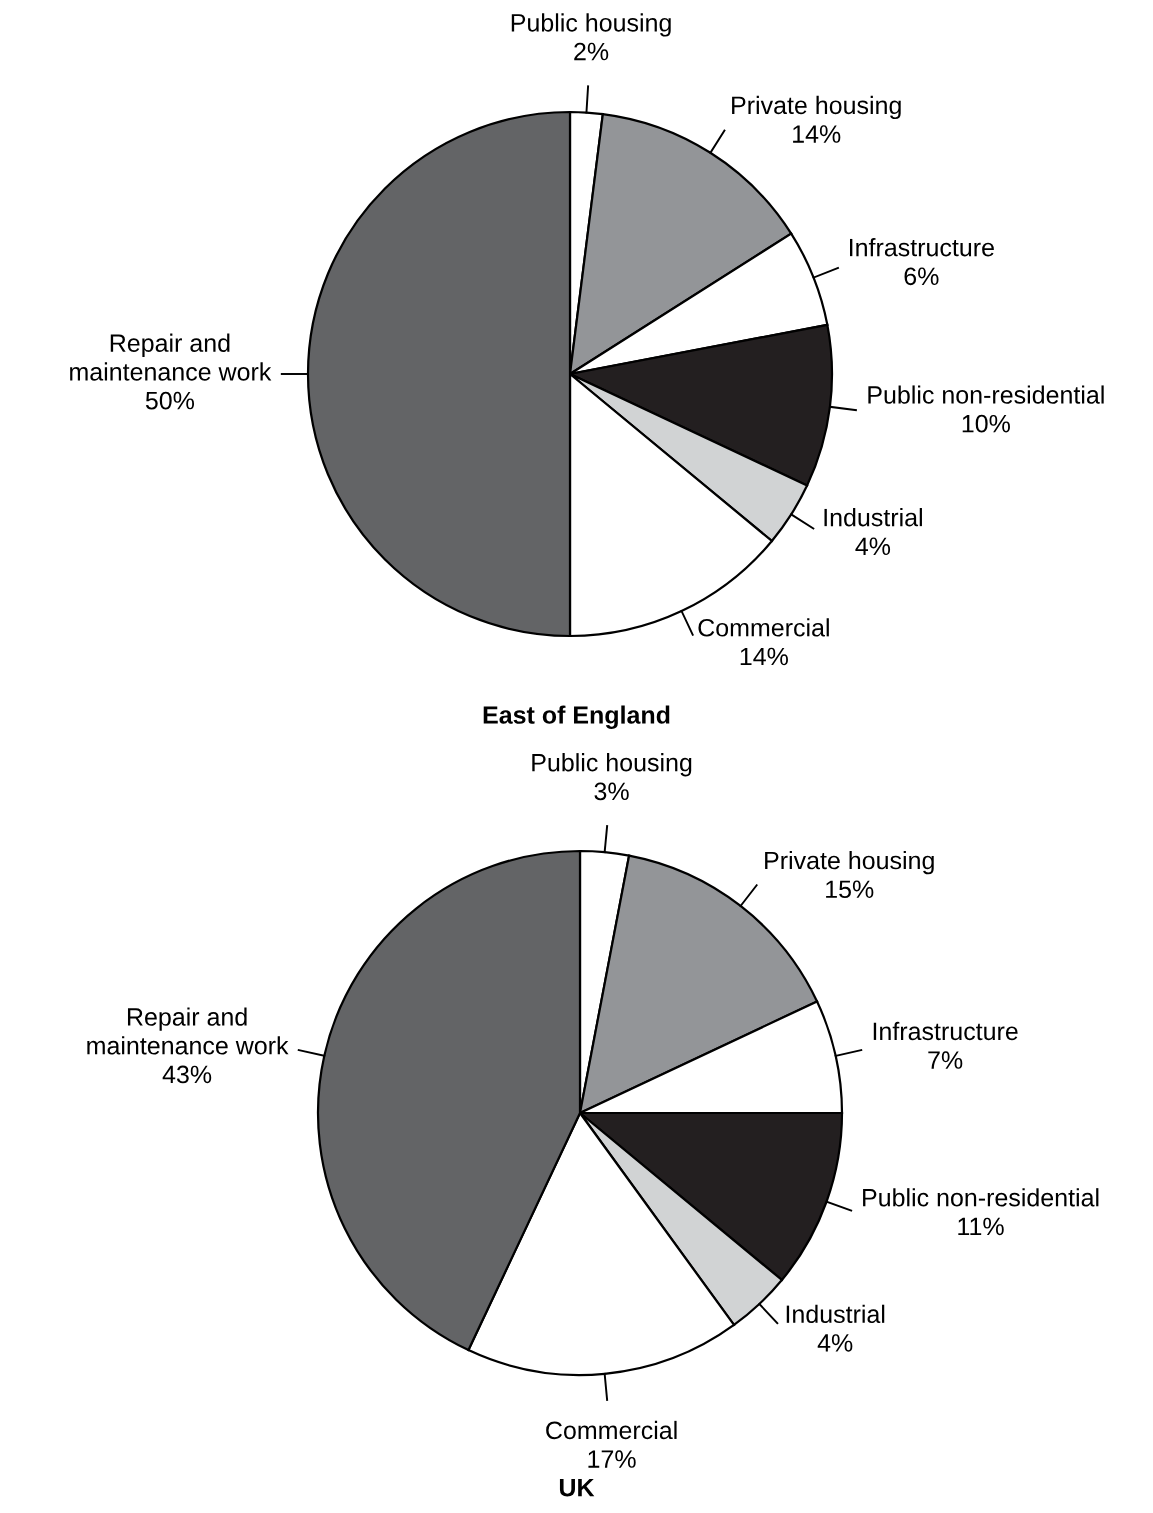 Image resolution: width=1153 pixels, height=1513 pixels. What do you see at coordinates (945, 1060) in the screenshot?
I see `data-label: 7%` at bounding box center [945, 1060].